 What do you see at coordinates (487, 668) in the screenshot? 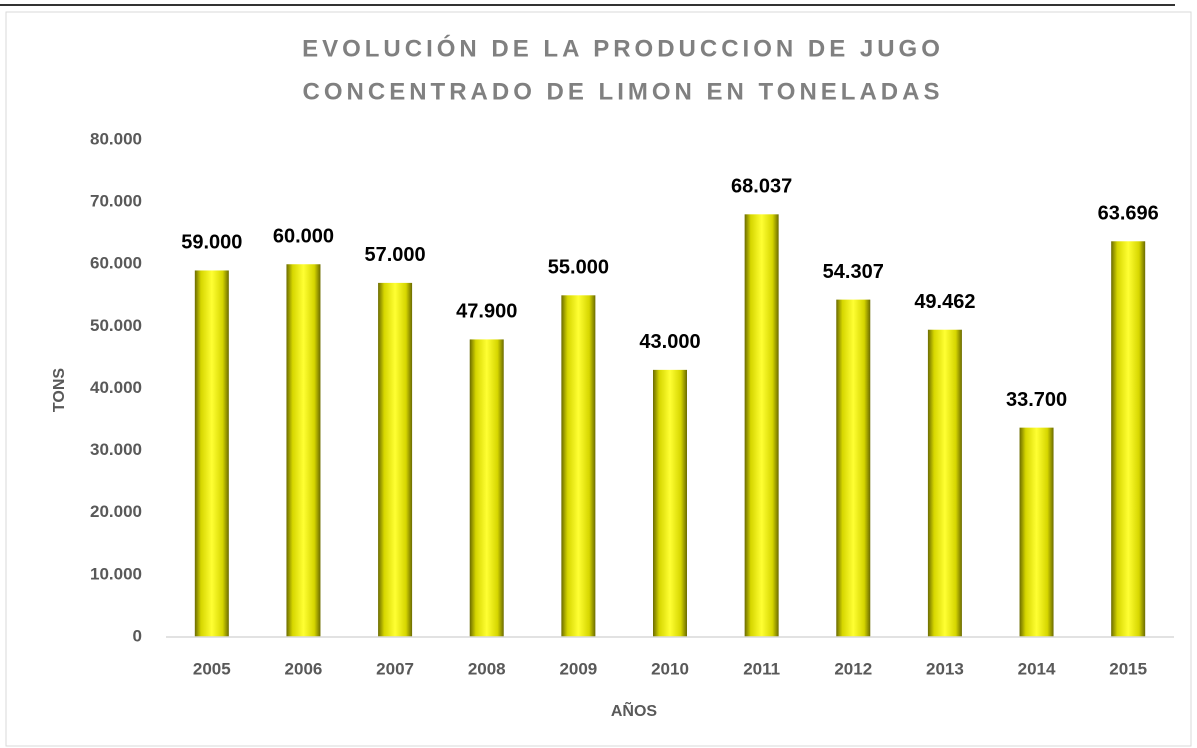
I see `x-tick-label: 2008` at bounding box center [487, 668].